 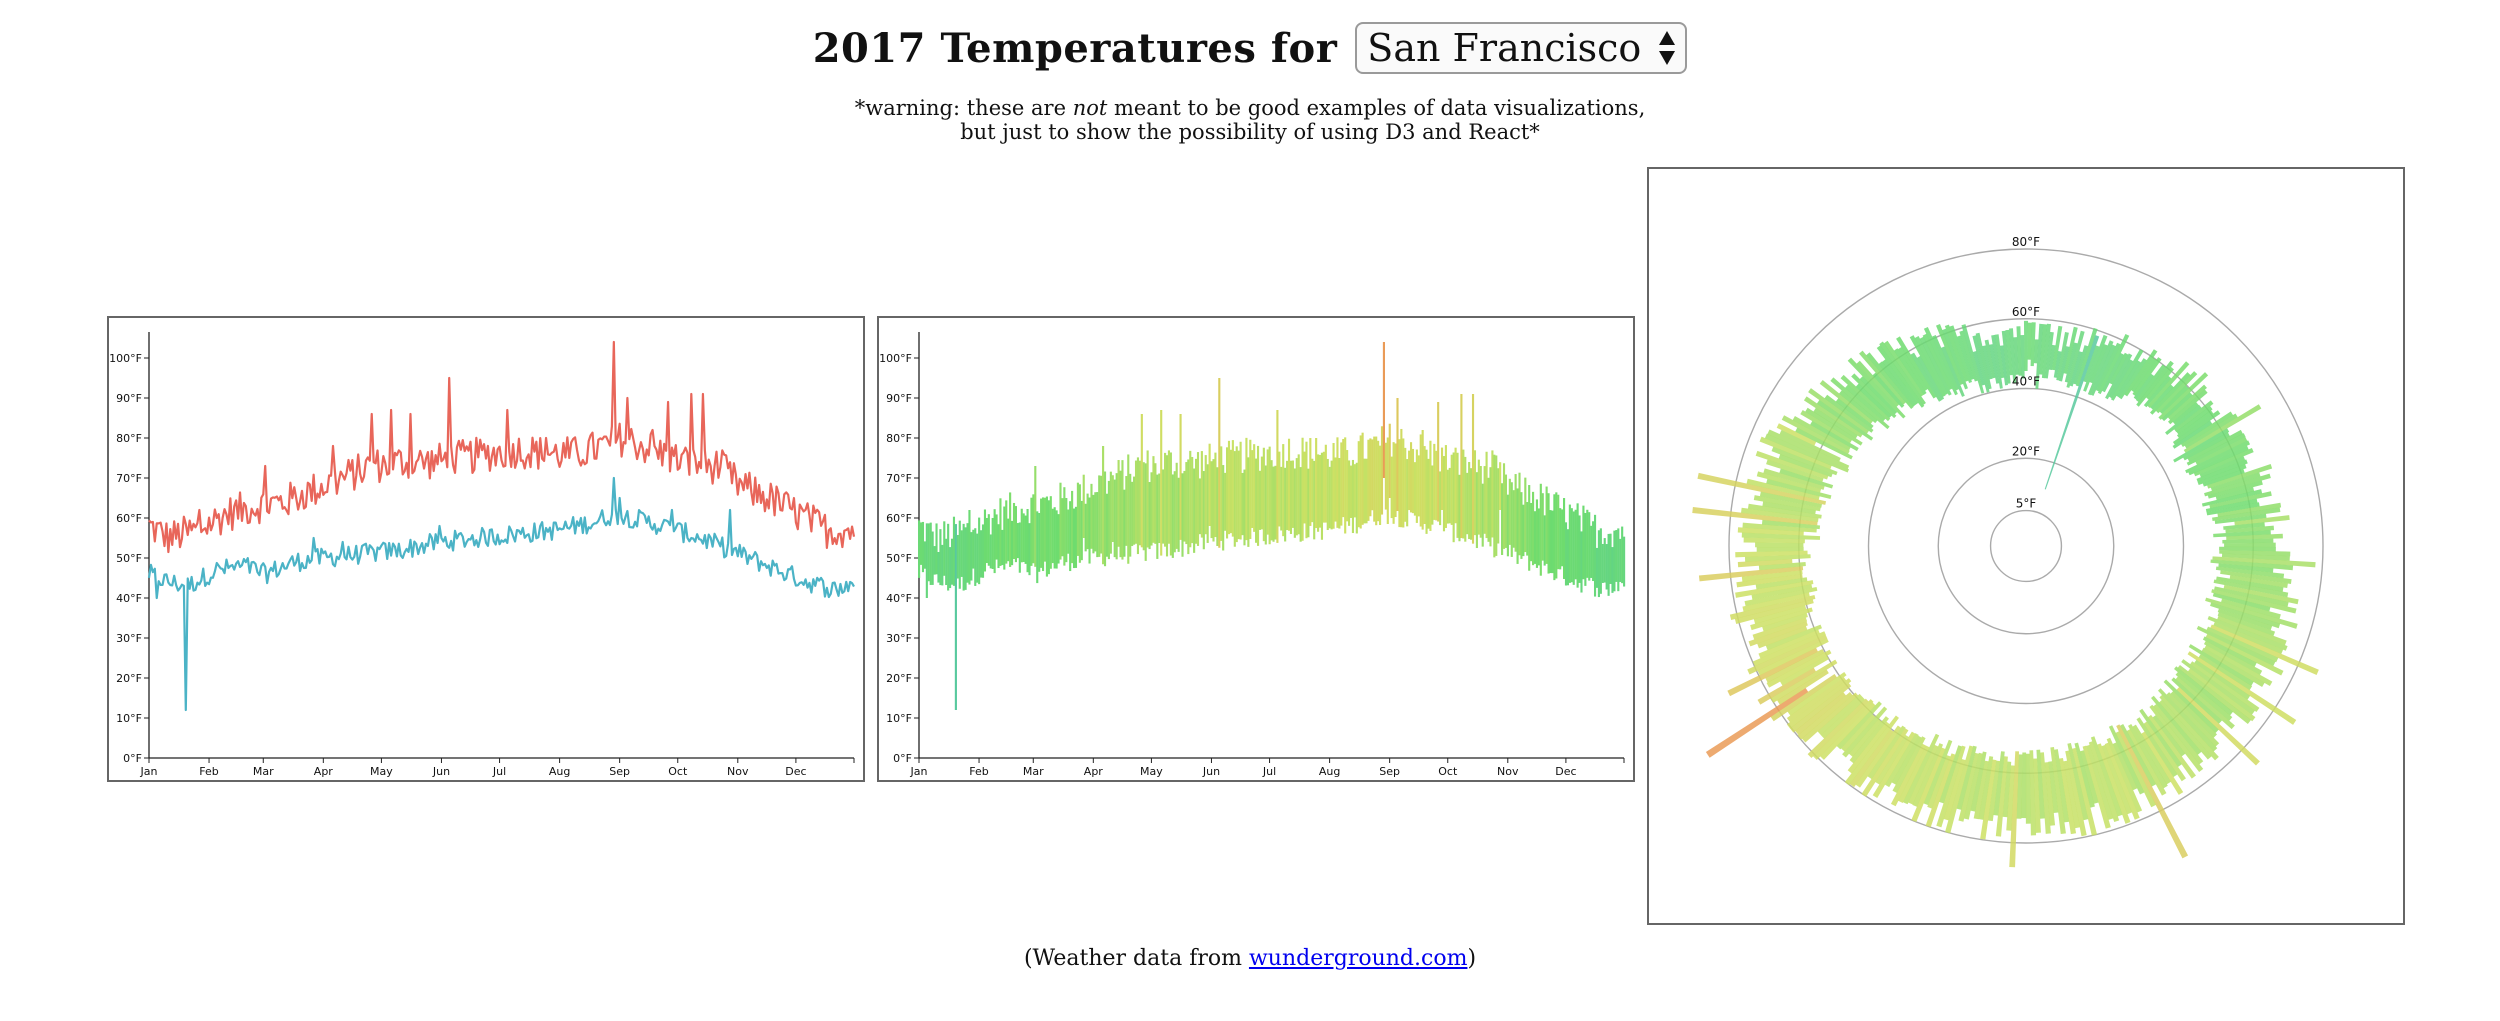 I want to click on wunderground-link: wunderground.com, so click(x=1358, y=958).